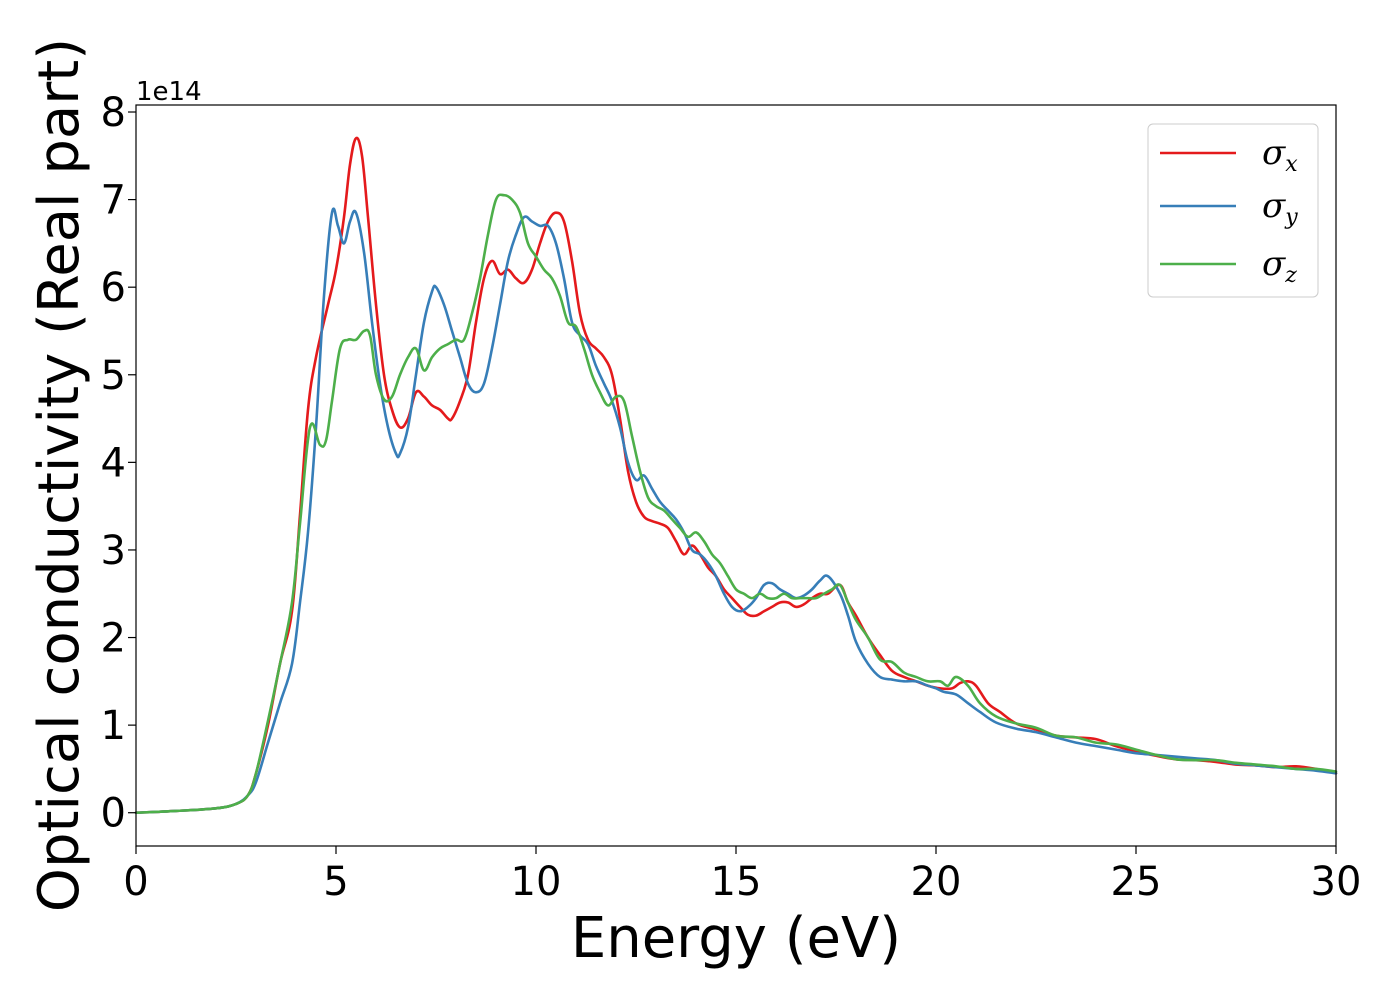  Describe the element at coordinates (113, 814) in the screenshot. I see `y-tick-label: 0` at that location.